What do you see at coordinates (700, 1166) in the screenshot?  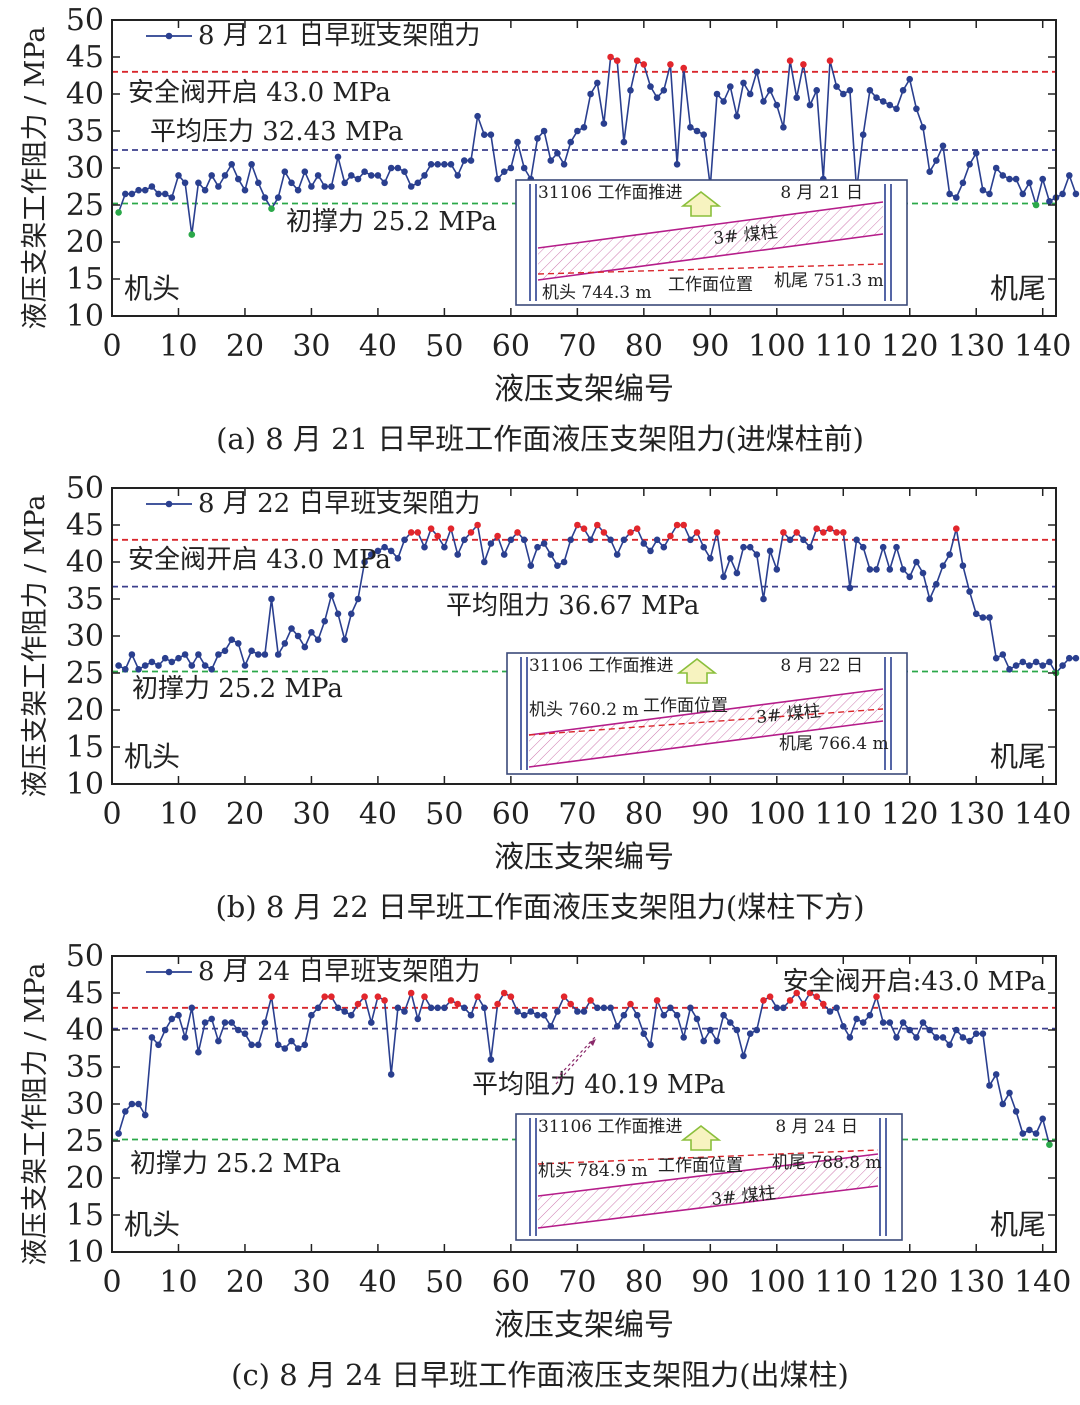 I see `inset-face-label: 工作面位置` at bounding box center [700, 1166].